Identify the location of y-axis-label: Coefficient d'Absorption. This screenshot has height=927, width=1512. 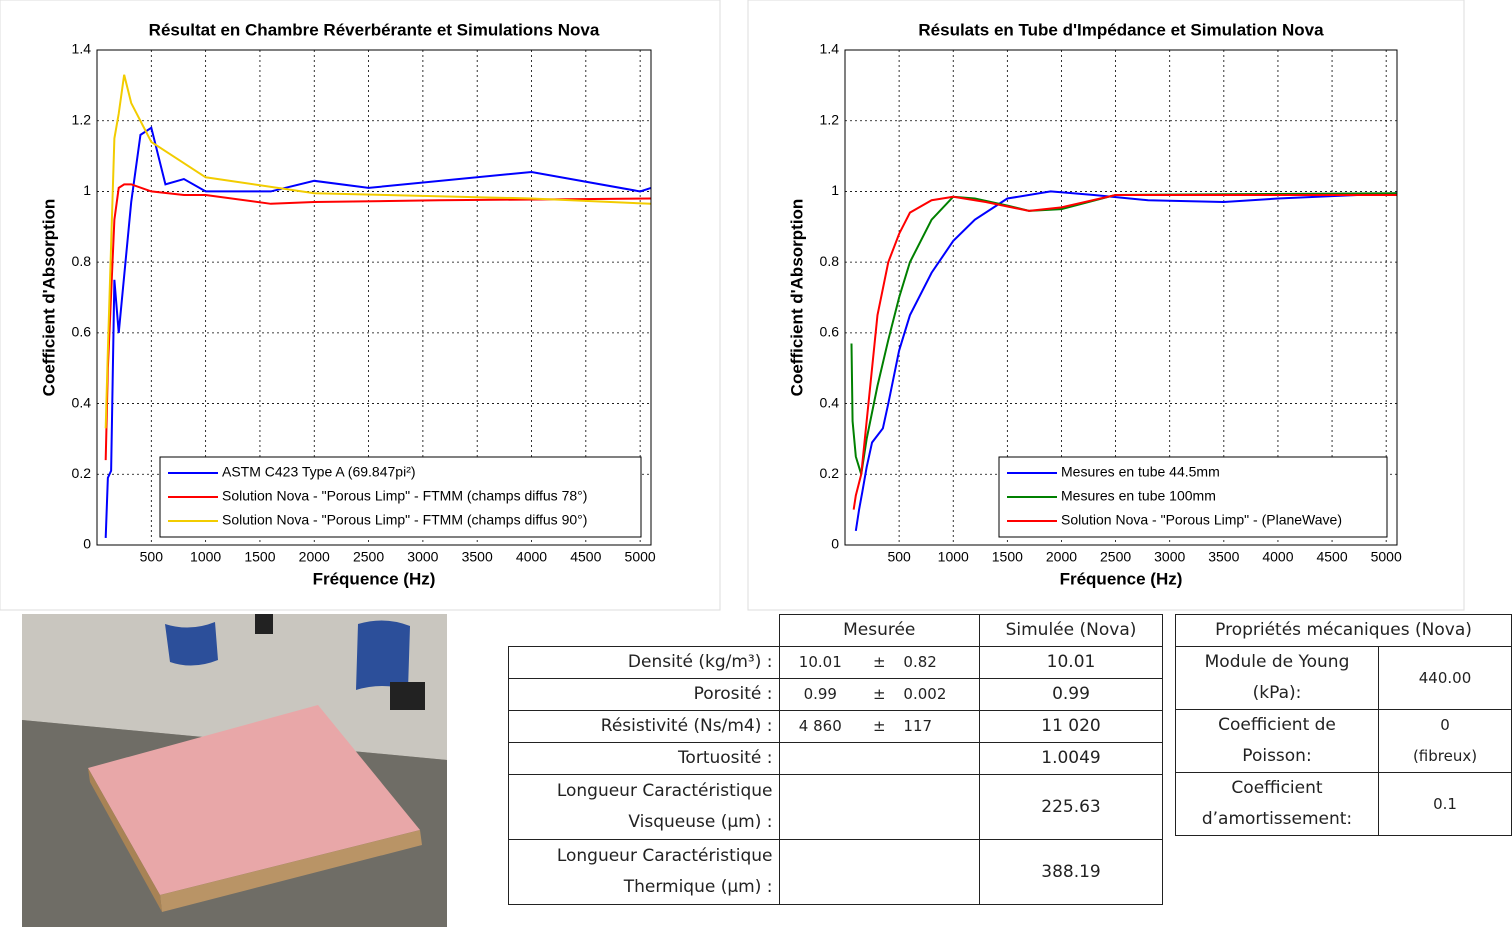
(796, 298).